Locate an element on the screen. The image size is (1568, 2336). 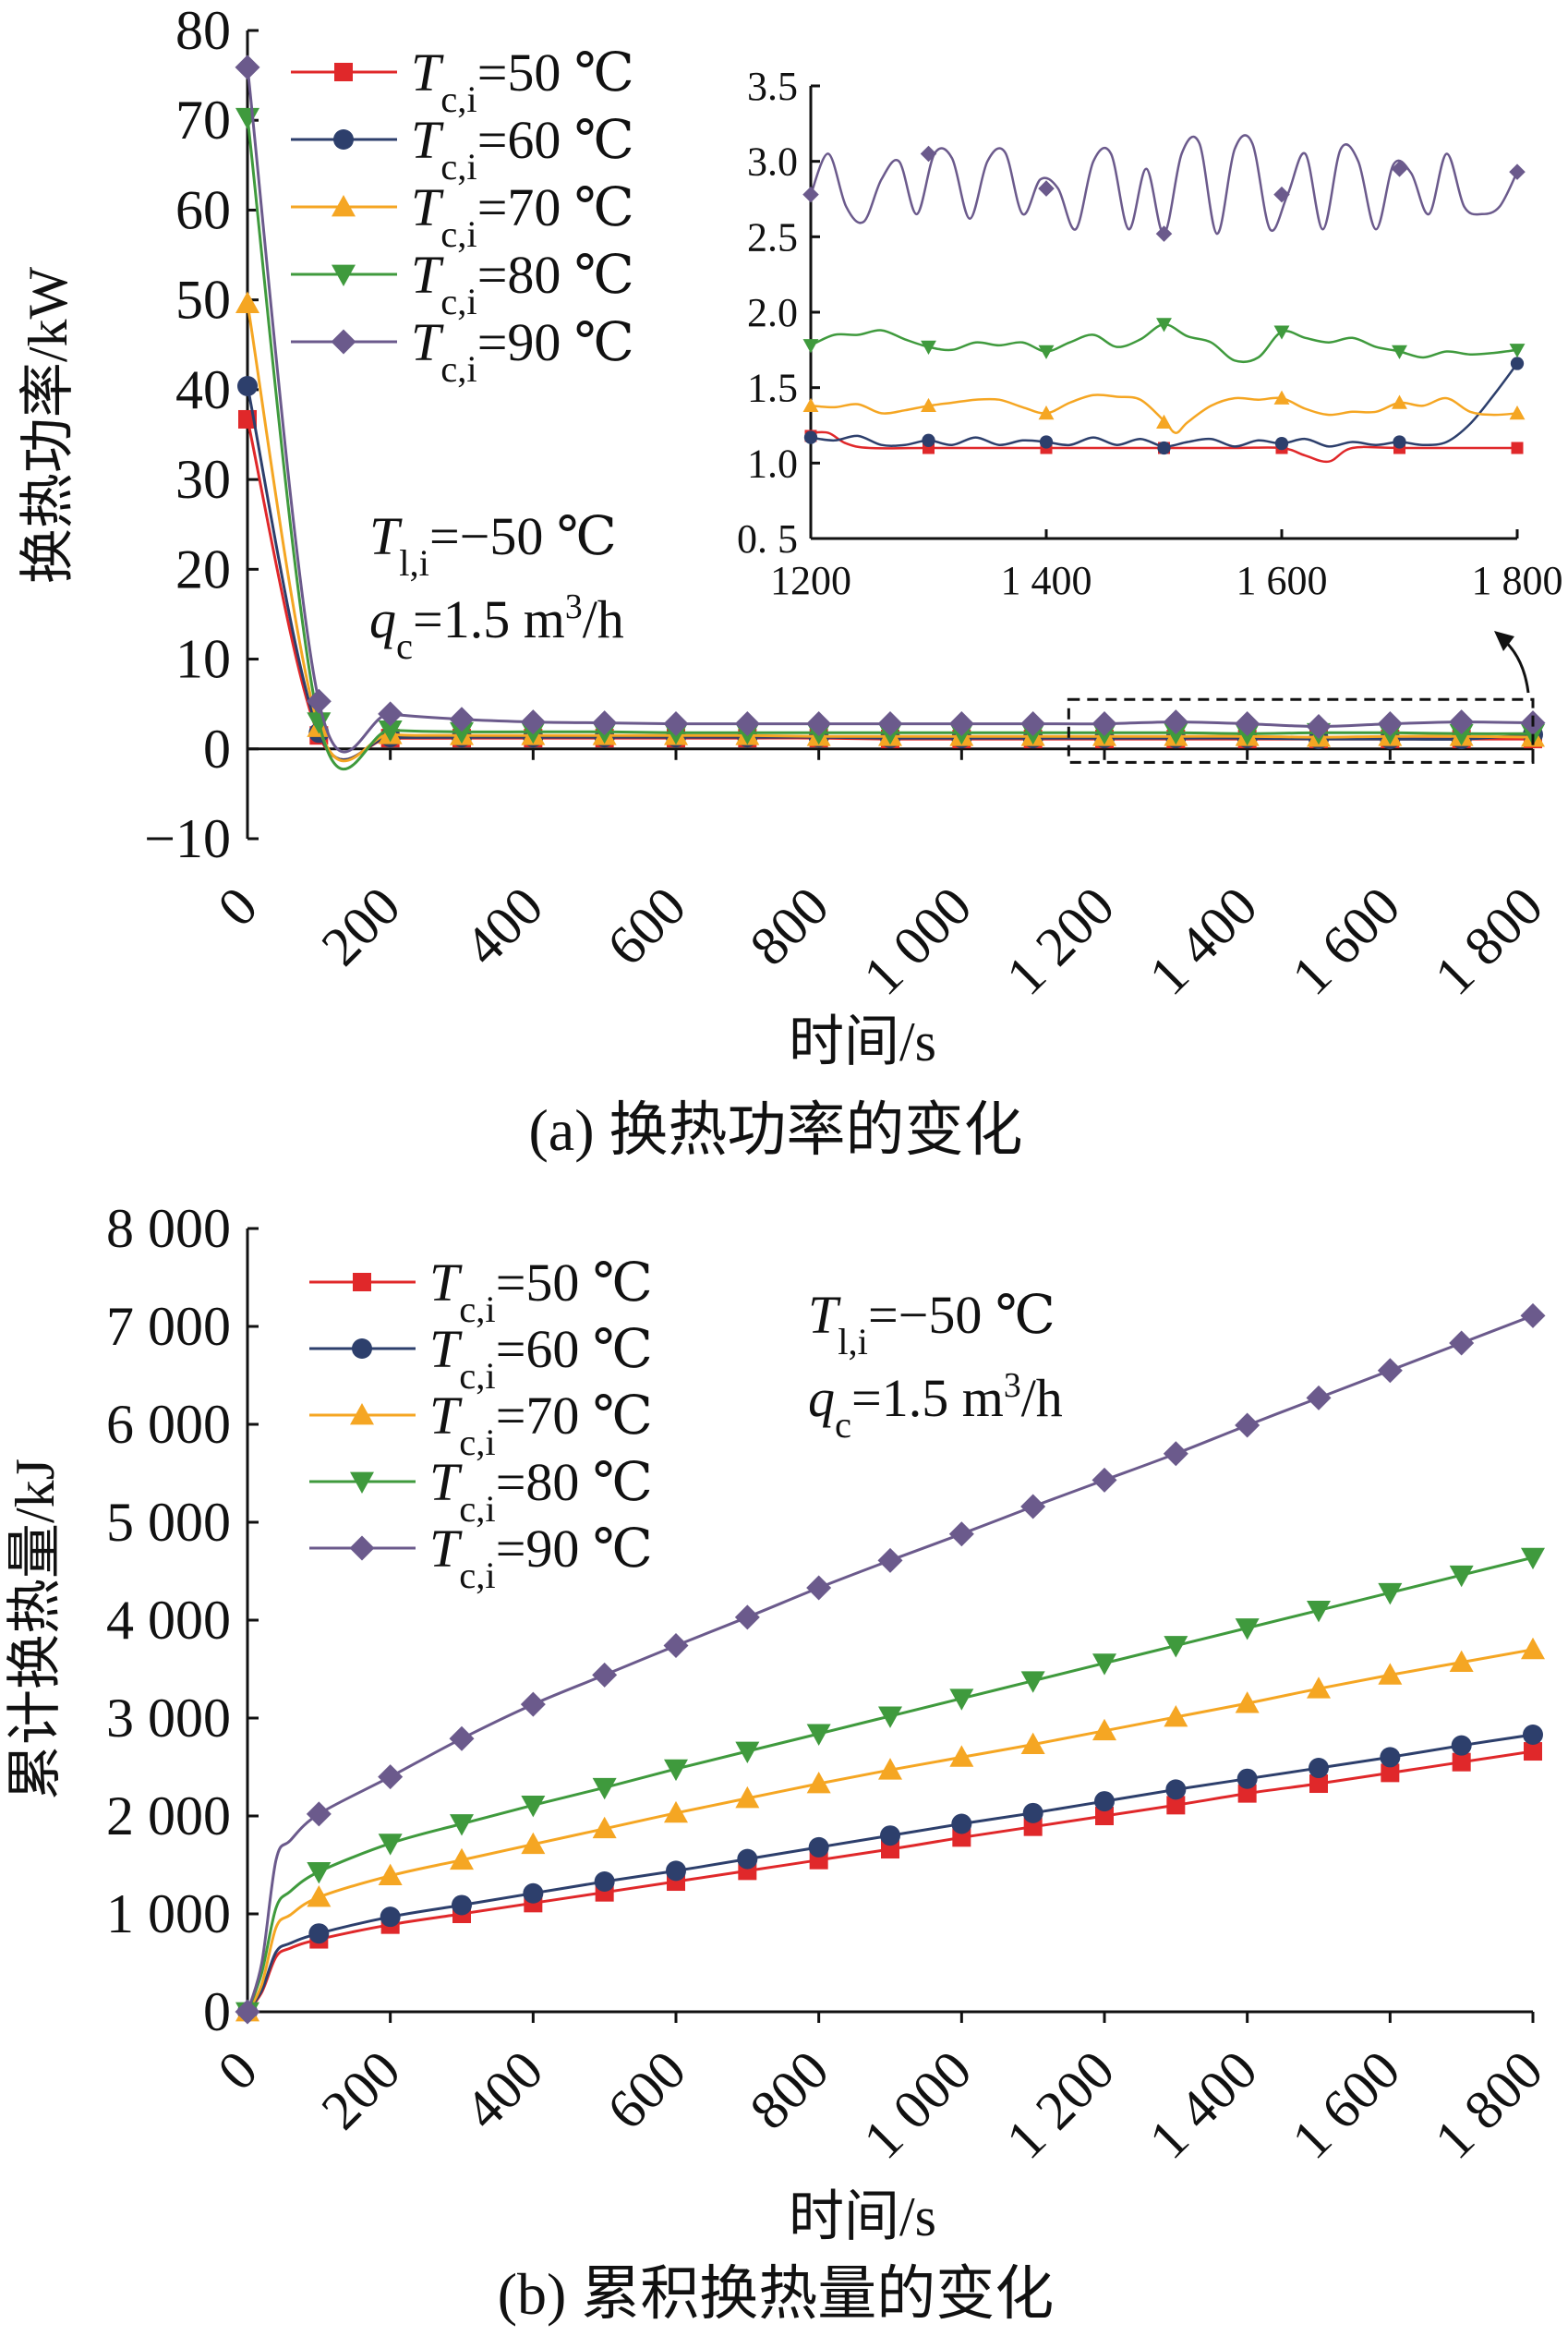
y-tick-label: 0 is located at coordinates (217, 750).